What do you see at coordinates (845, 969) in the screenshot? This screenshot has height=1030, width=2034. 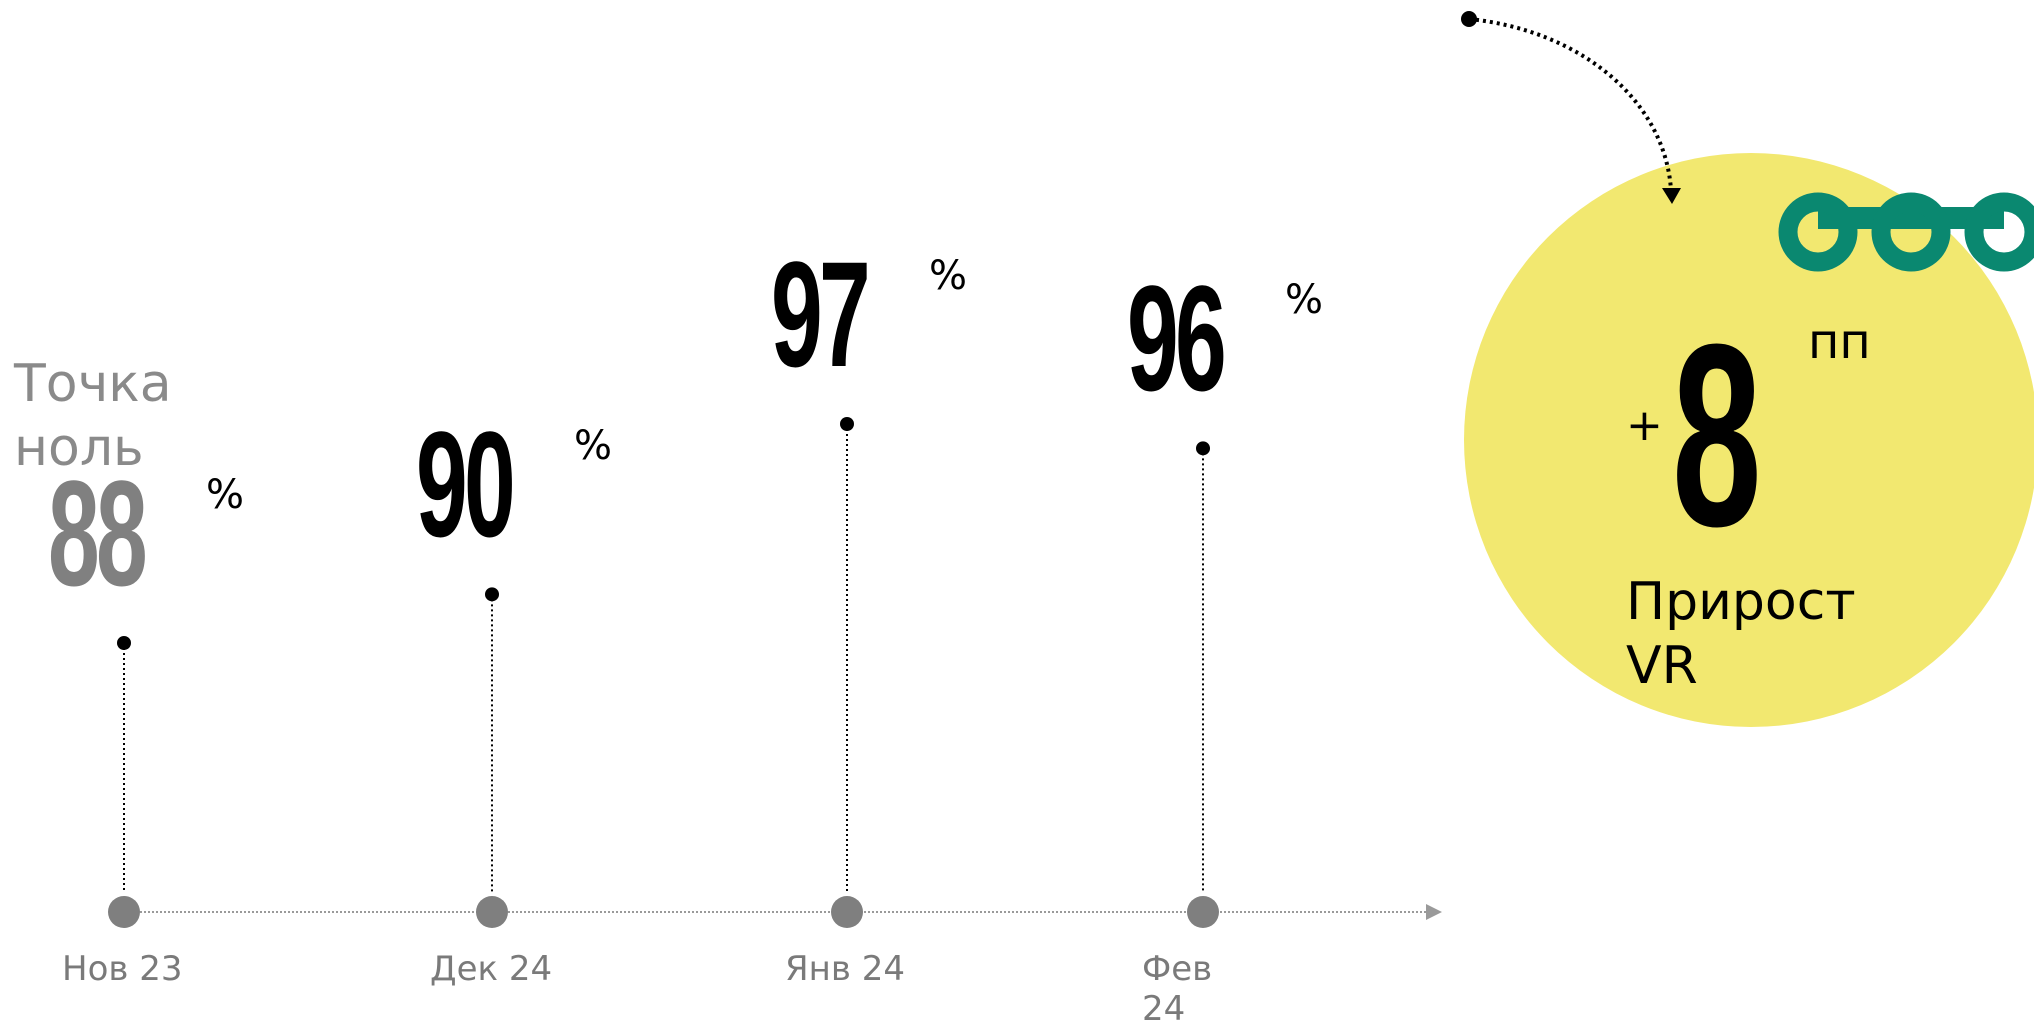 I see `x-tick-label: Янв 24` at bounding box center [845, 969].